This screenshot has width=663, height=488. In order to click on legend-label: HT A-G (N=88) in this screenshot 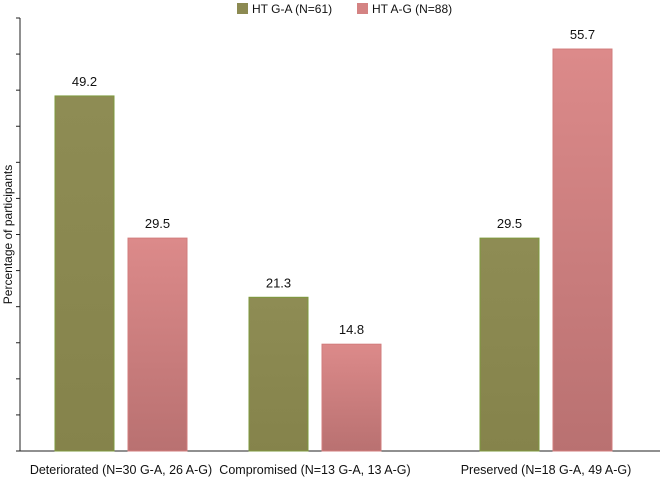, I will do `click(412, 9)`.